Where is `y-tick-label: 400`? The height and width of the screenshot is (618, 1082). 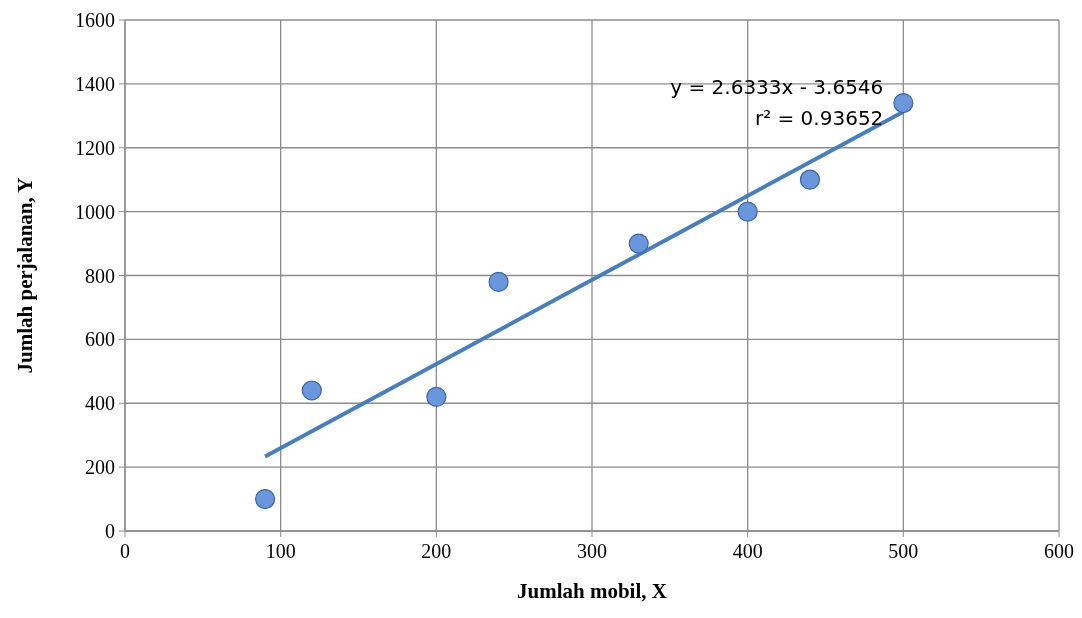 y-tick-label: 400 is located at coordinates (100, 403).